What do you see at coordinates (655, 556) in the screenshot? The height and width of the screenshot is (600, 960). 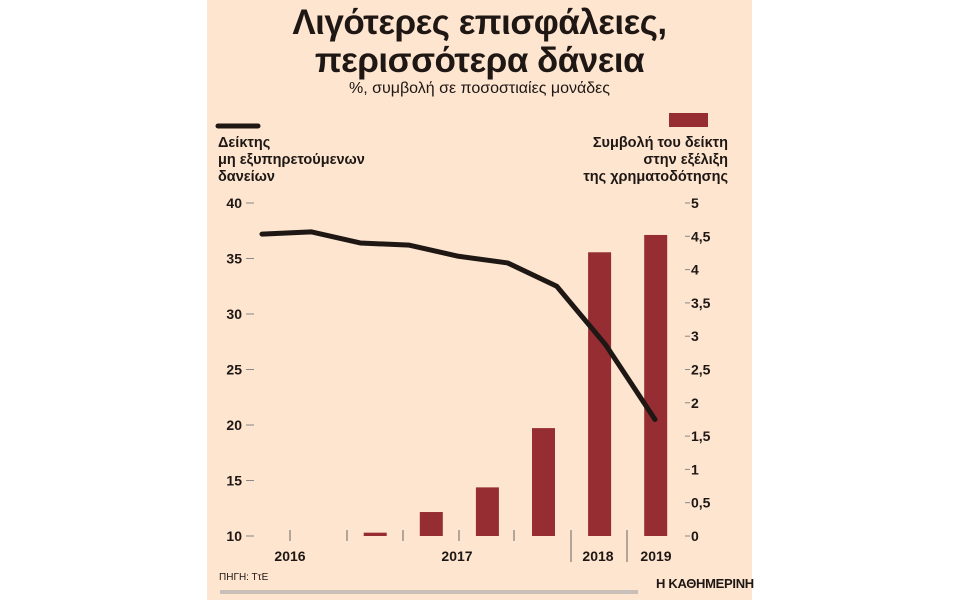 I see `year-label: 2019` at bounding box center [655, 556].